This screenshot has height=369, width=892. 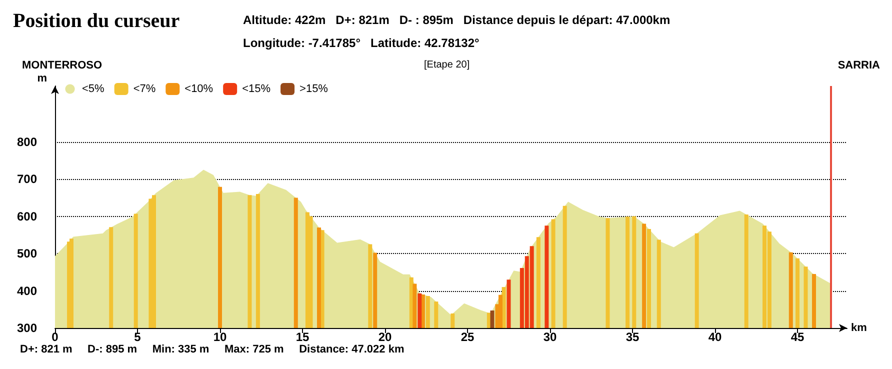 What do you see at coordinates (144, 89) in the screenshot?
I see `legend-label: <7%` at bounding box center [144, 89].